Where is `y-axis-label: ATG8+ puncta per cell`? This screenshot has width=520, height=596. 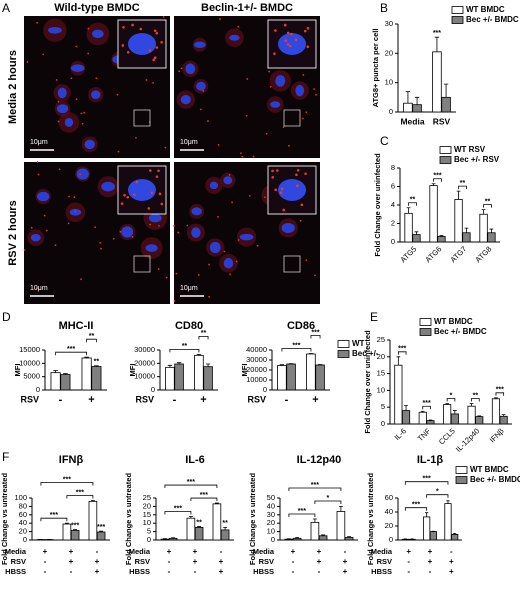
y-axis-label: ATG8+ puncta per cell is located at coordinates (375, 68).